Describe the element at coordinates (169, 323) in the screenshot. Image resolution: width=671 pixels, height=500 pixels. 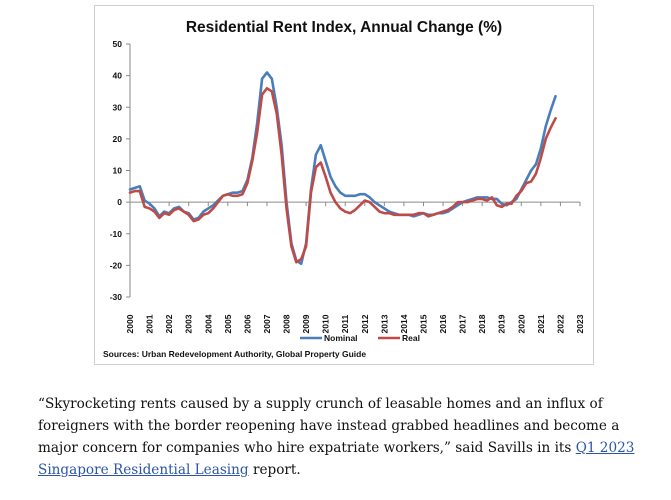
I see `x-tick-label: 2002` at that location.